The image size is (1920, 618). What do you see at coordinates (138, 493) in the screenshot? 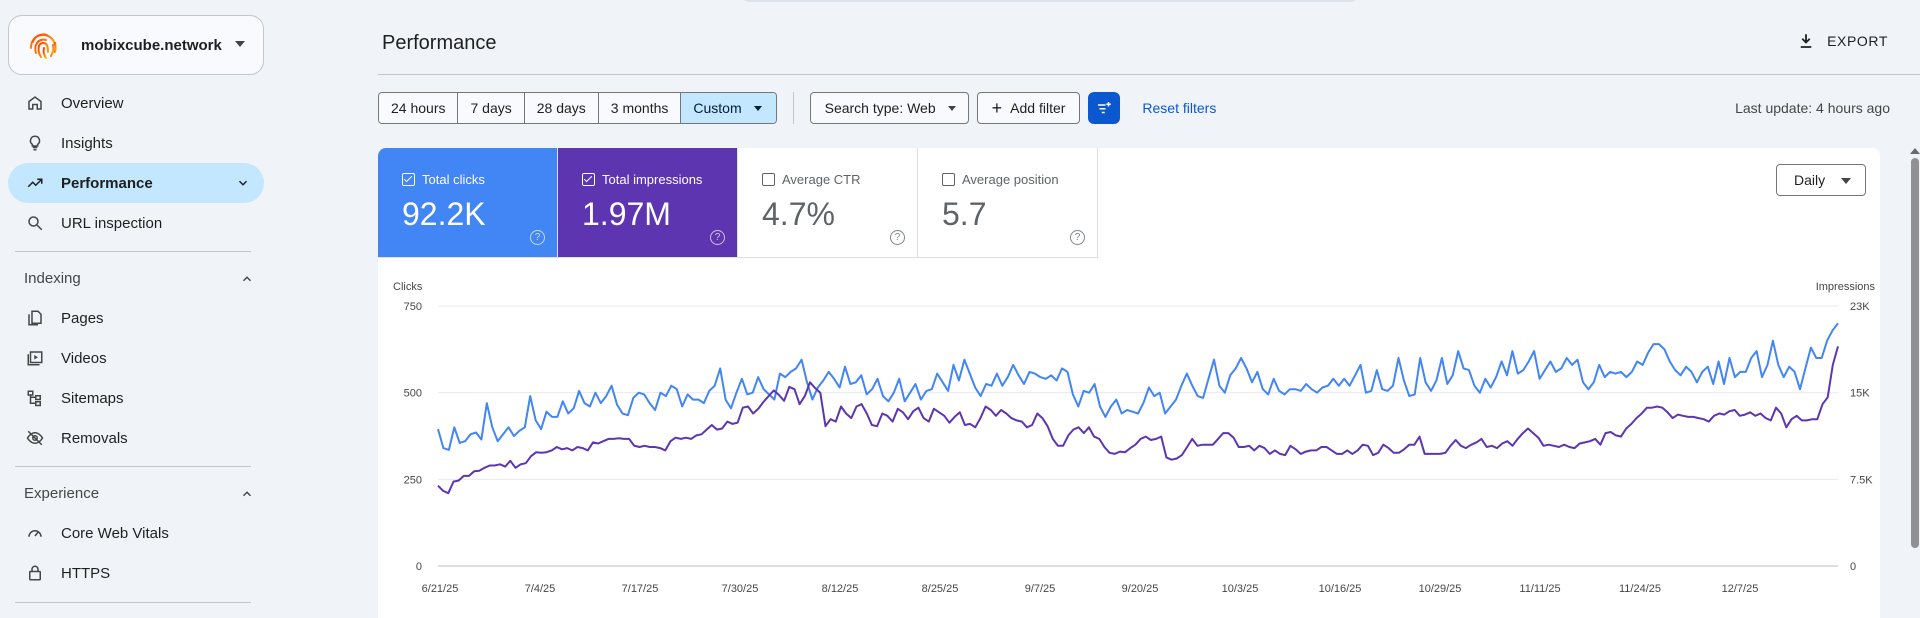
I see `section-experience: Experience` at bounding box center [138, 493].